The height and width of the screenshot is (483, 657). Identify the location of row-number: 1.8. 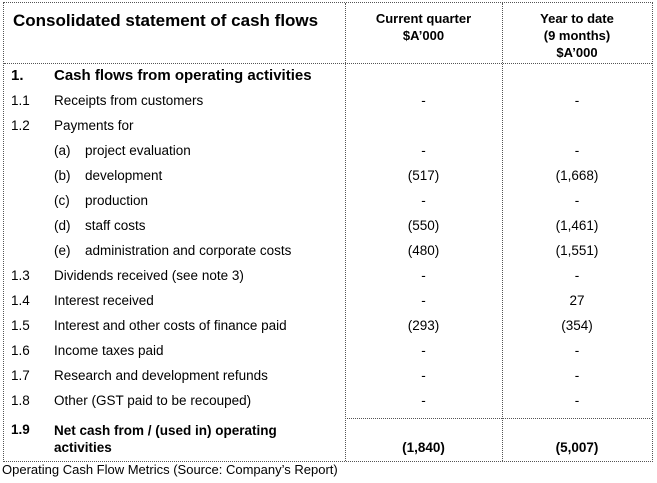
(20, 400).